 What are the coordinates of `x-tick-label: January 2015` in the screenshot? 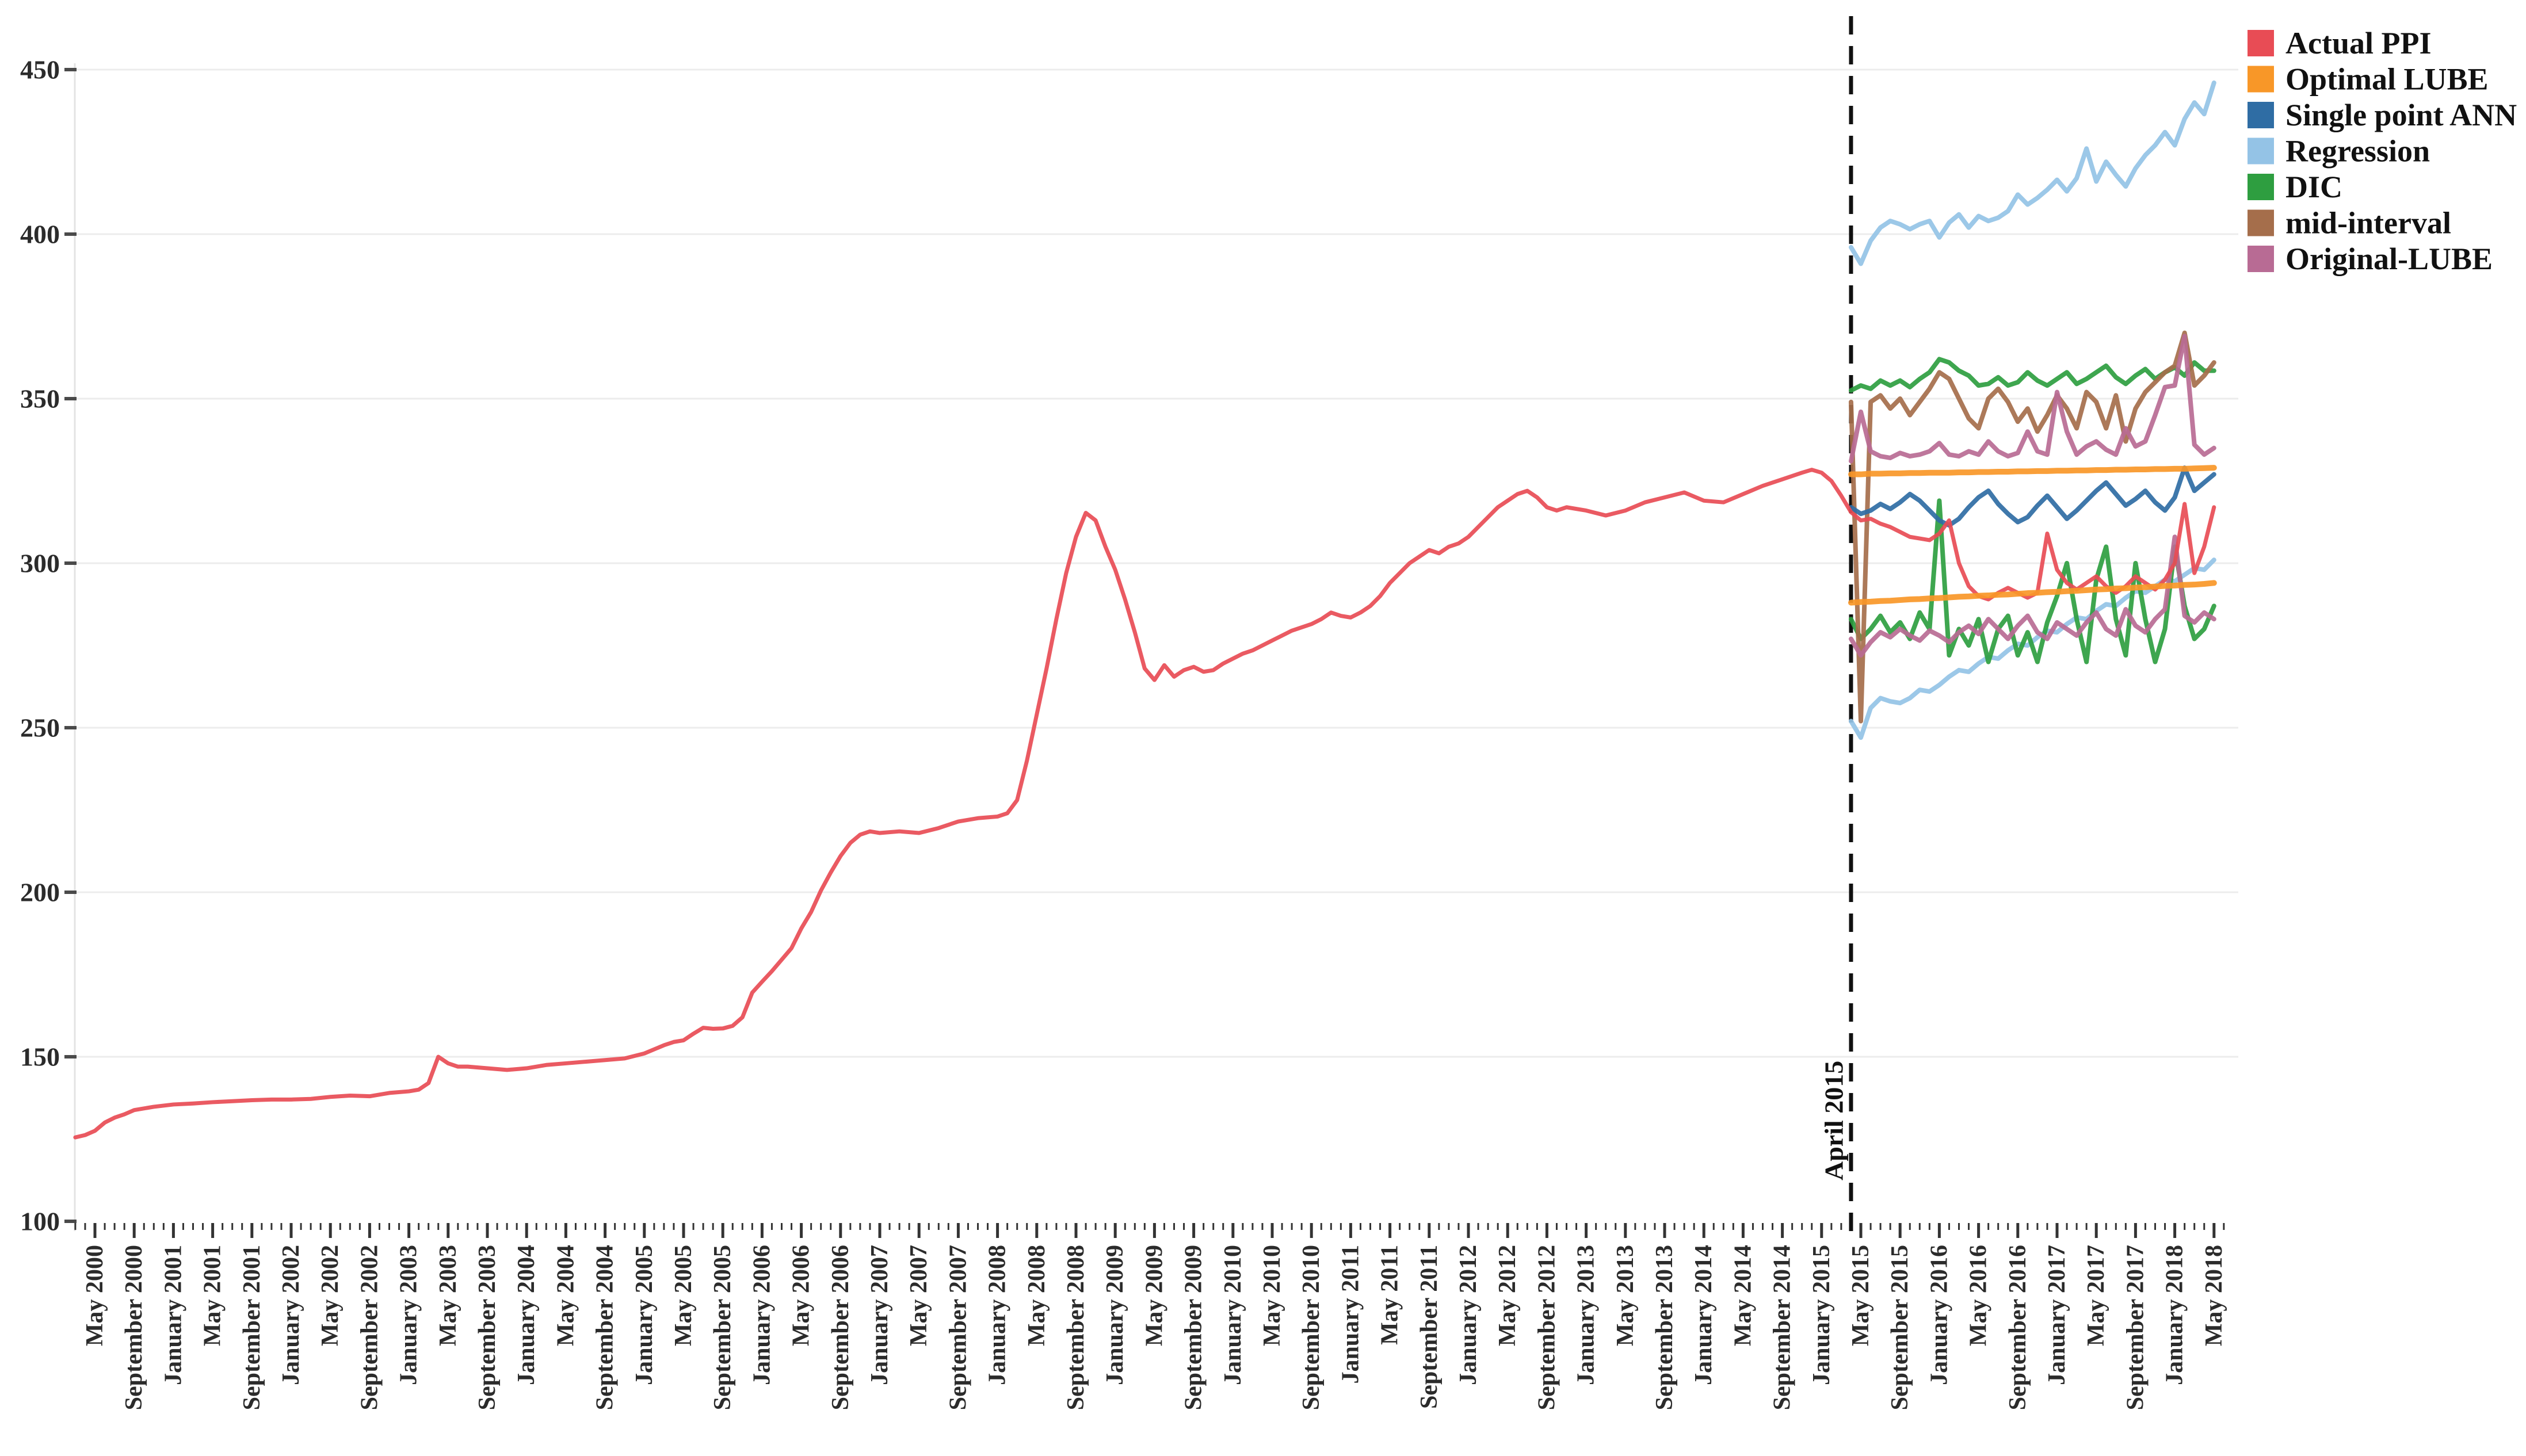 It's located at (1821, 1315).